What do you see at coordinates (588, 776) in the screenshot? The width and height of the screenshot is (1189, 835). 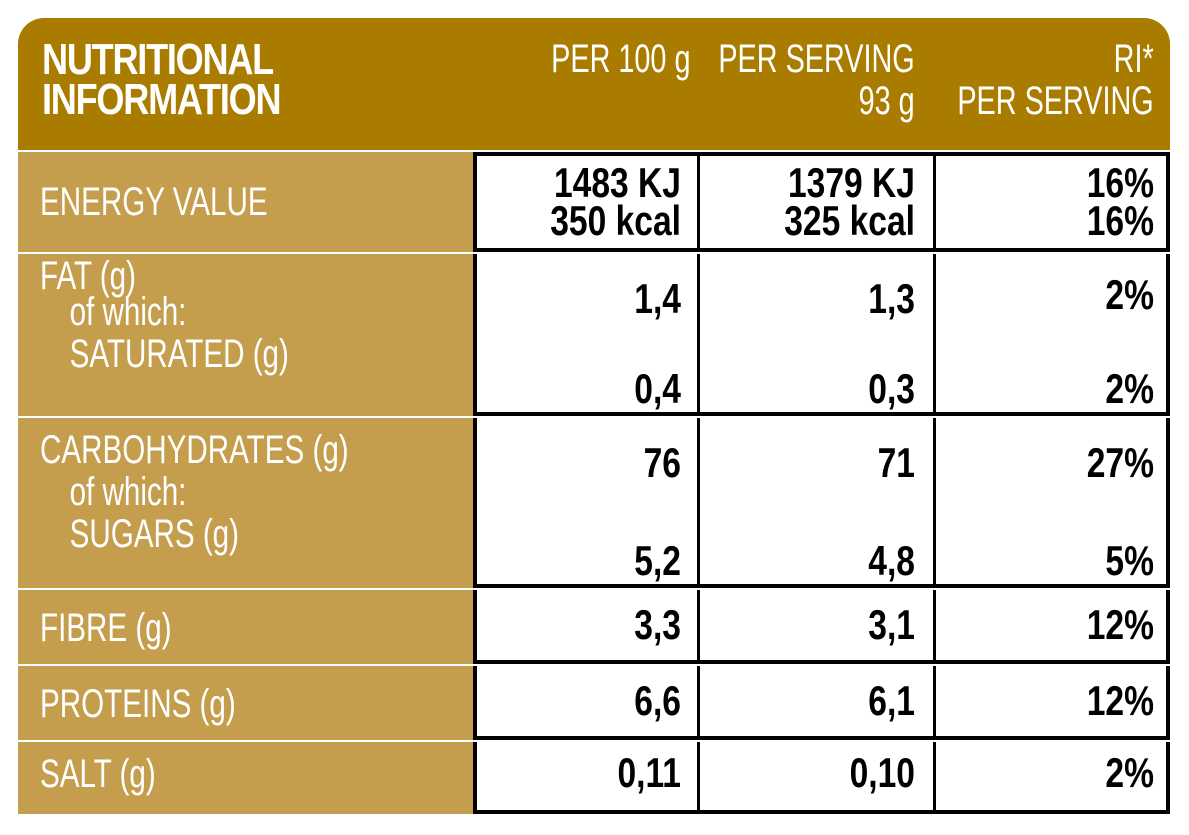 I see `salt-per100: 0,11` at bounding box center [588, 776].